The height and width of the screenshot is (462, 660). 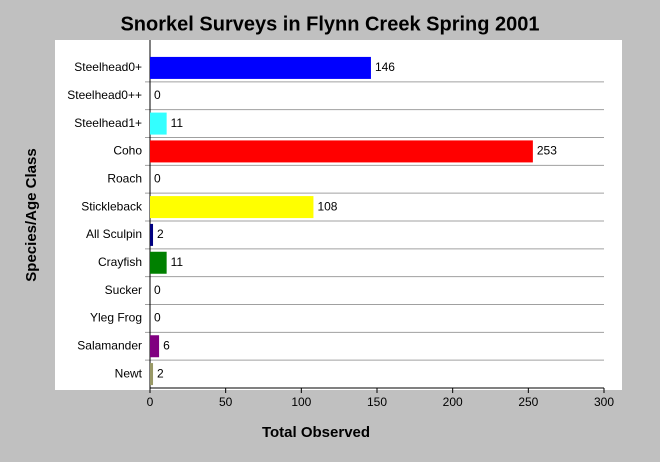 What do you see at coordinates (114, 234) in the screenshot?
I see `y-tick-label: All Sculpin` at bounding box center [114, 234].